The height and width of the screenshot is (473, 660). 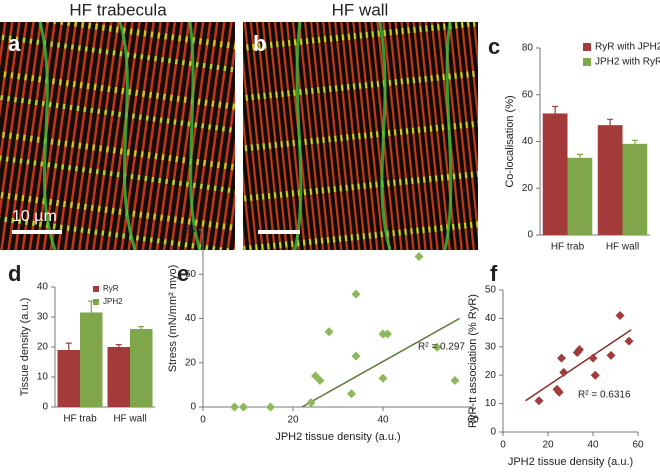 I want to click on scale-label: 10 µm, so click(x=34, y=216).